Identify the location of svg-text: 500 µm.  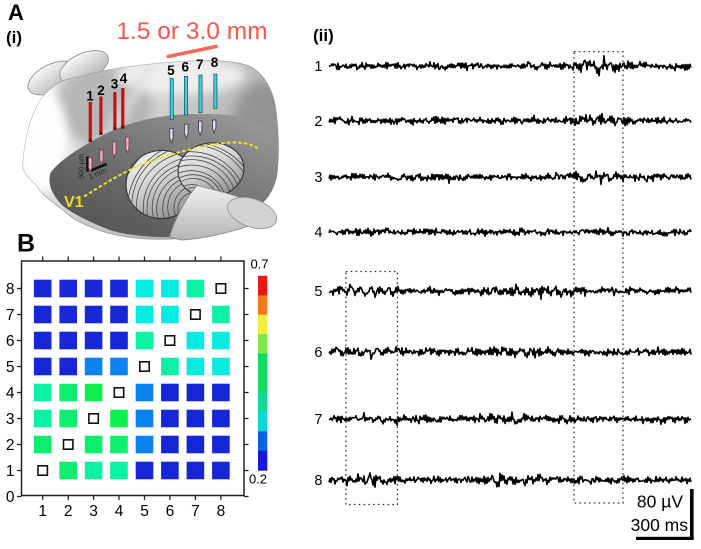
(81, 166).